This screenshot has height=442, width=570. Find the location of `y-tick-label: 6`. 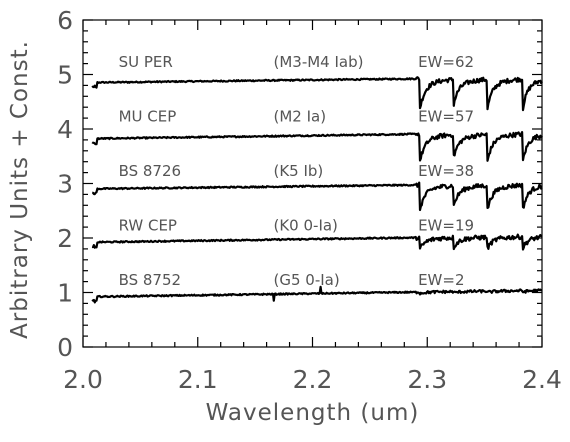

y-tick-label: 6 is located at coordinates (65, 20).